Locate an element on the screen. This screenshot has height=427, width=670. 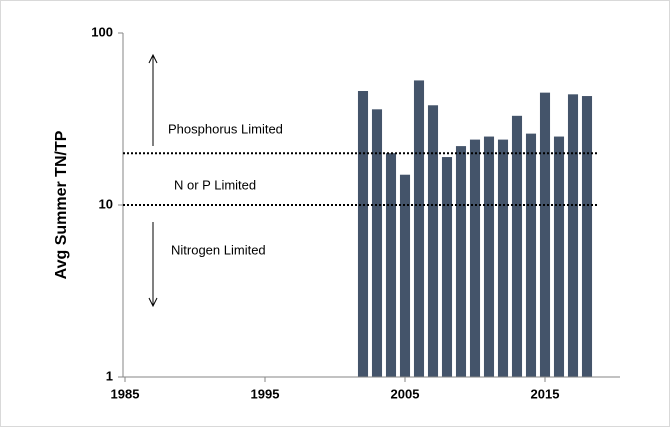
y-tick-label: 1 is located at coordinates (109, 375).